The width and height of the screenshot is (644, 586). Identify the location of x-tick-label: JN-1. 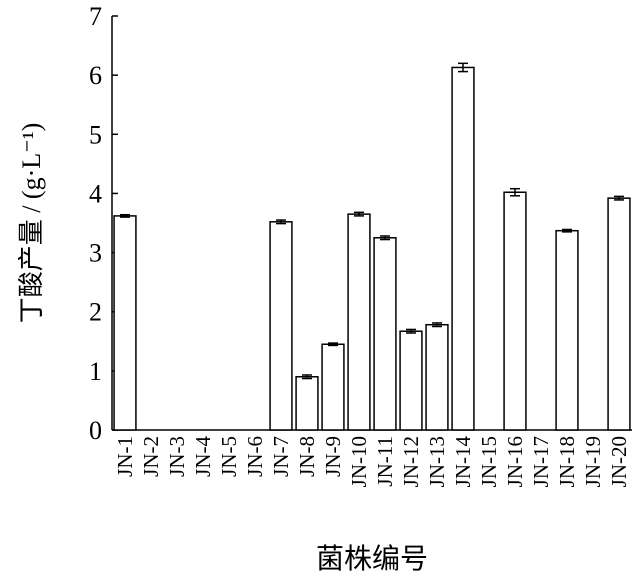
(125, 456).